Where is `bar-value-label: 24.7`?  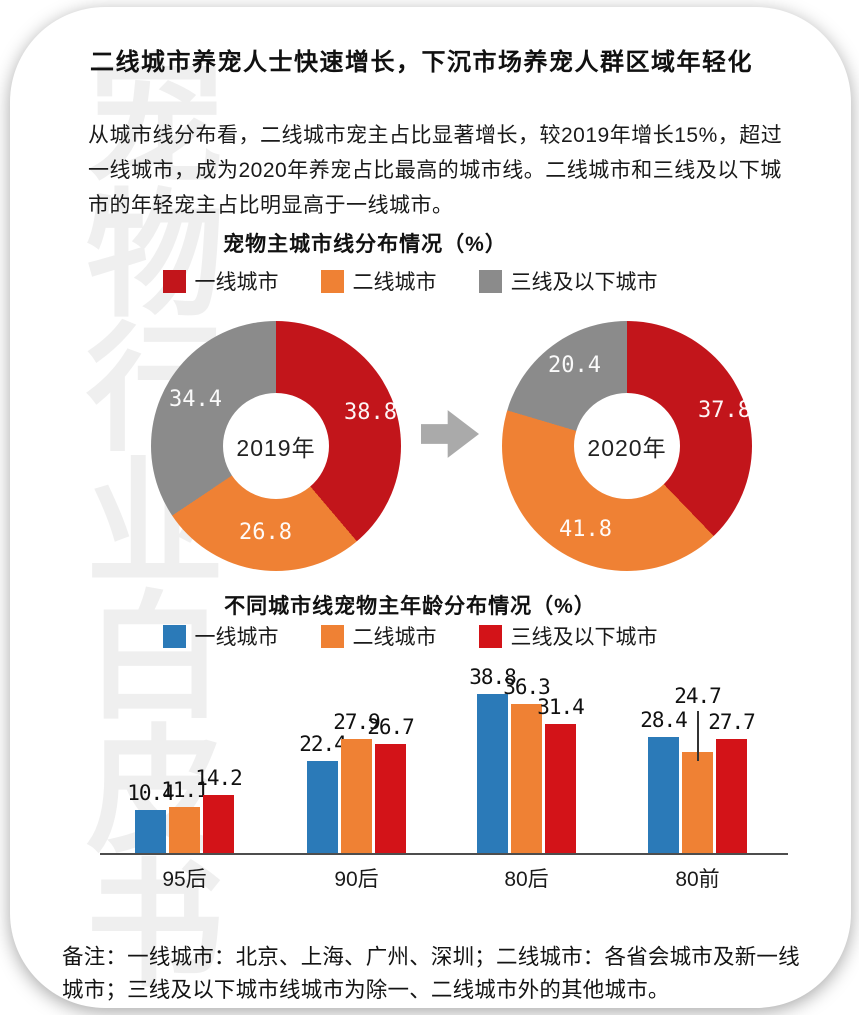
bar-value-label: 24.7 is located at coordinates (698, 696).